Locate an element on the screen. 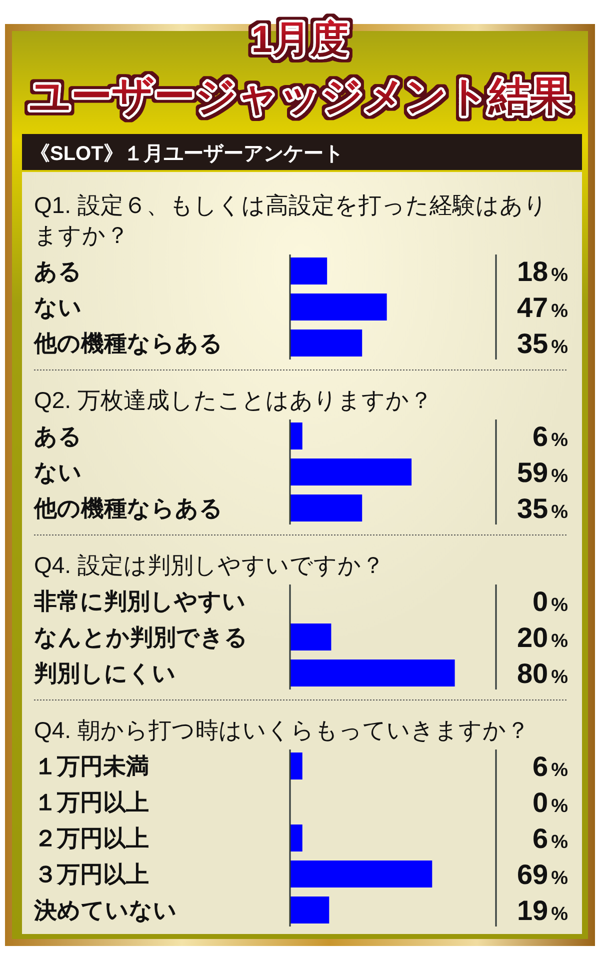 This screenshot has width=600, height=955. category-label: なんとか判別できる is located at coordinates (141, 637).